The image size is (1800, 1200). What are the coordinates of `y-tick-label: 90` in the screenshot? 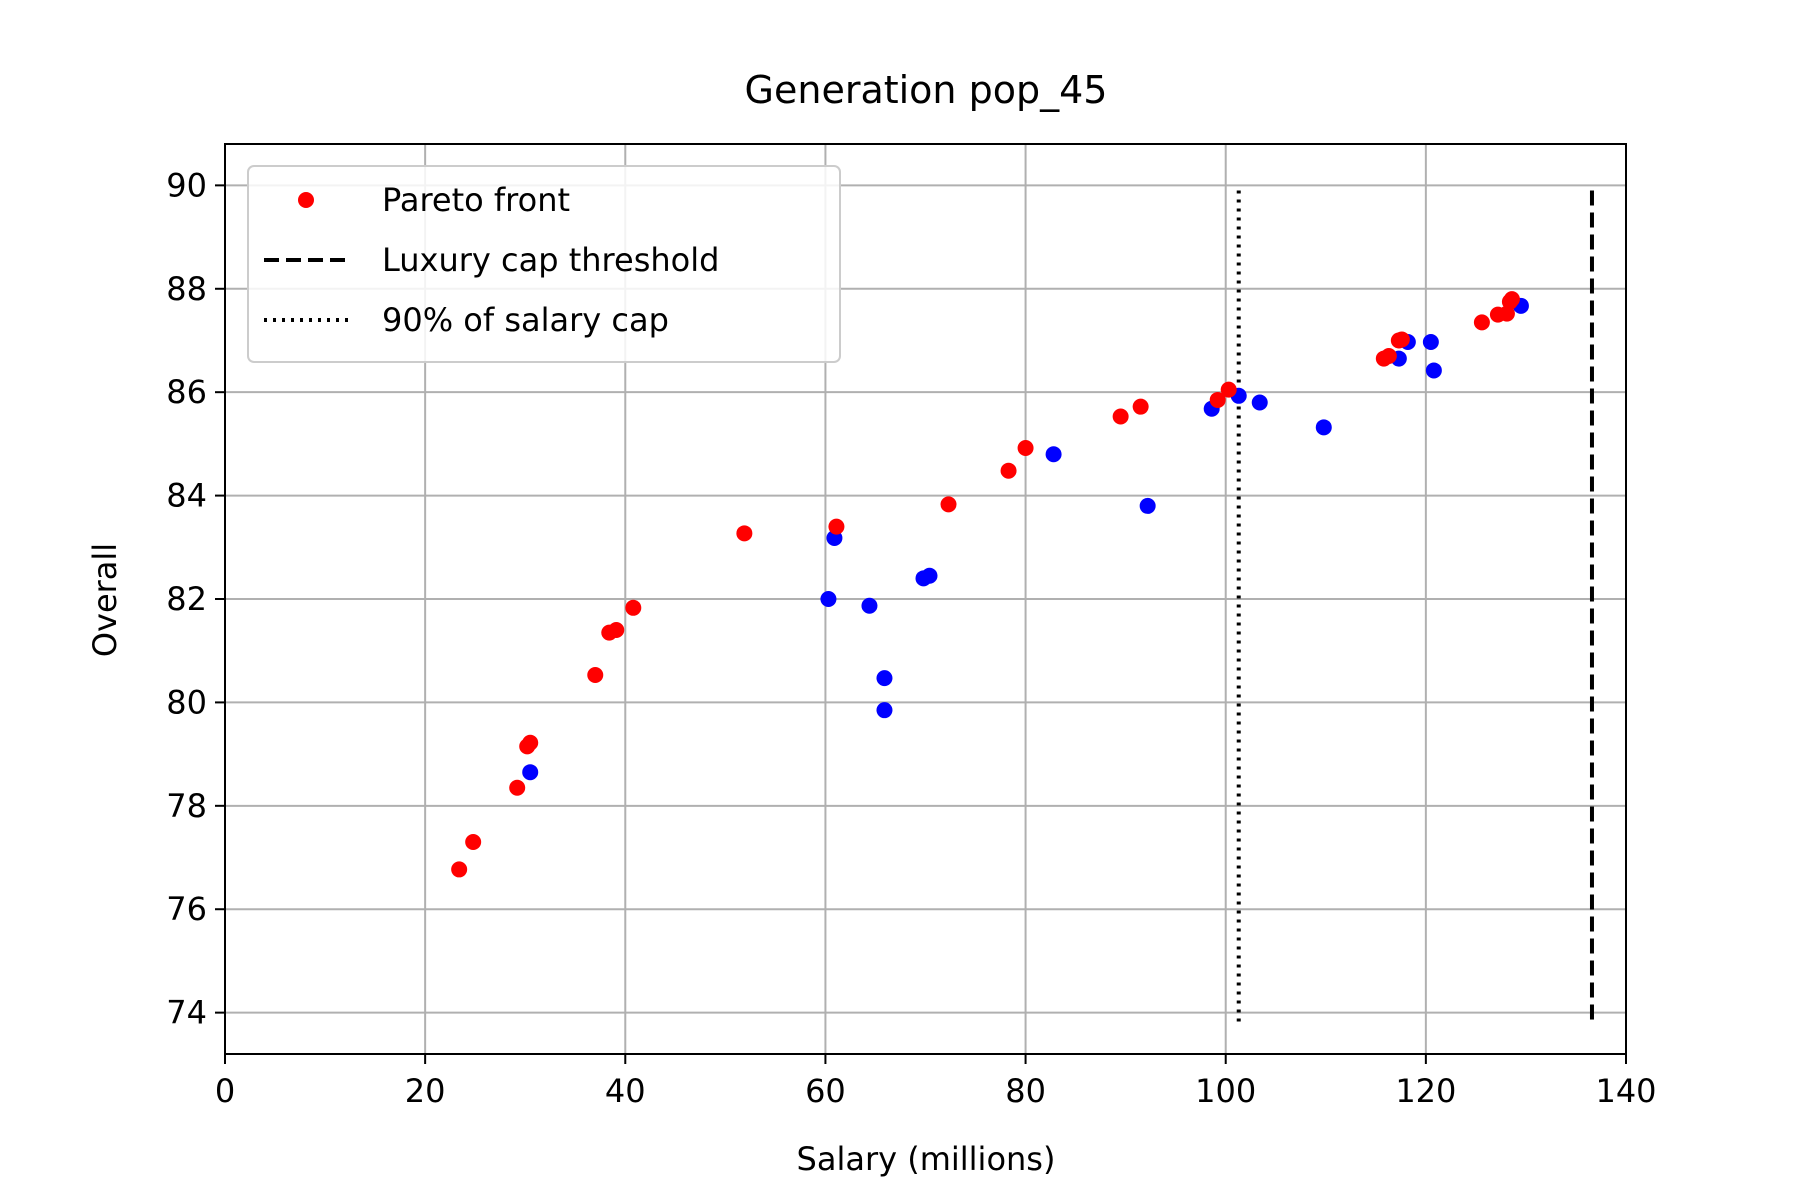 It's located at (186, 185).